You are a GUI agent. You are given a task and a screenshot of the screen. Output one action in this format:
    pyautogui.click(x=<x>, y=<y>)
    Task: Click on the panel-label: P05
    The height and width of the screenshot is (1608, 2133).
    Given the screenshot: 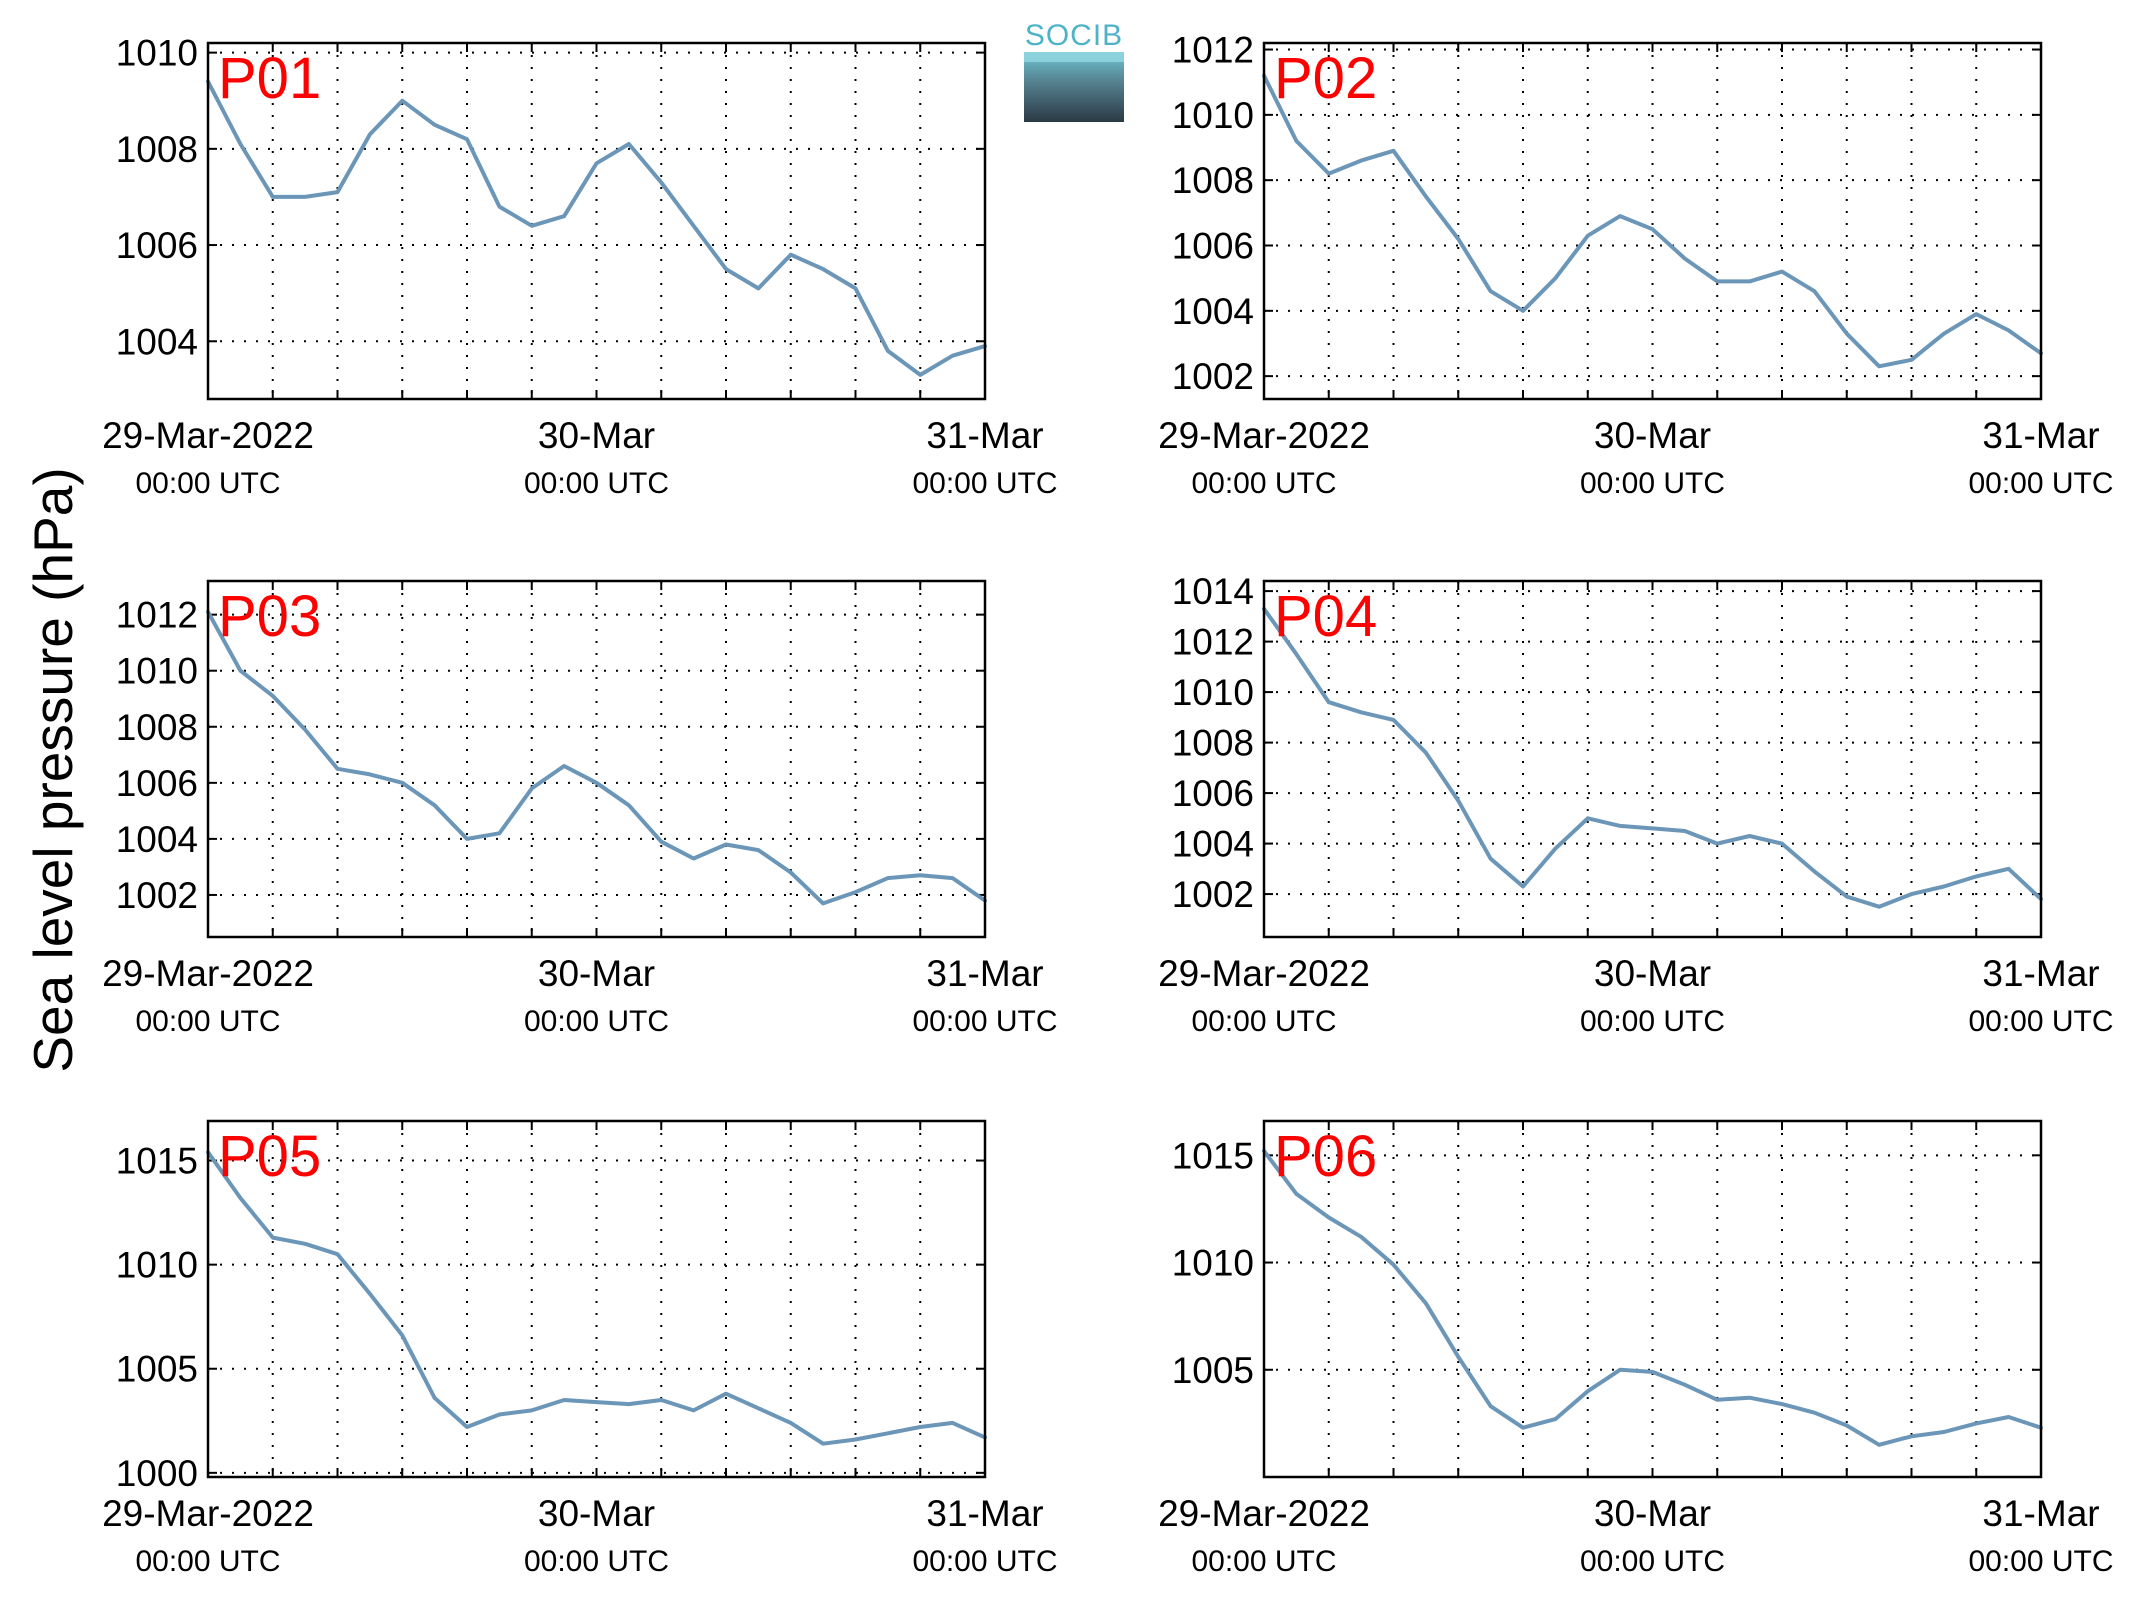 What is the action you would take?
    pyautogui.click(x=269, y=1156)
    